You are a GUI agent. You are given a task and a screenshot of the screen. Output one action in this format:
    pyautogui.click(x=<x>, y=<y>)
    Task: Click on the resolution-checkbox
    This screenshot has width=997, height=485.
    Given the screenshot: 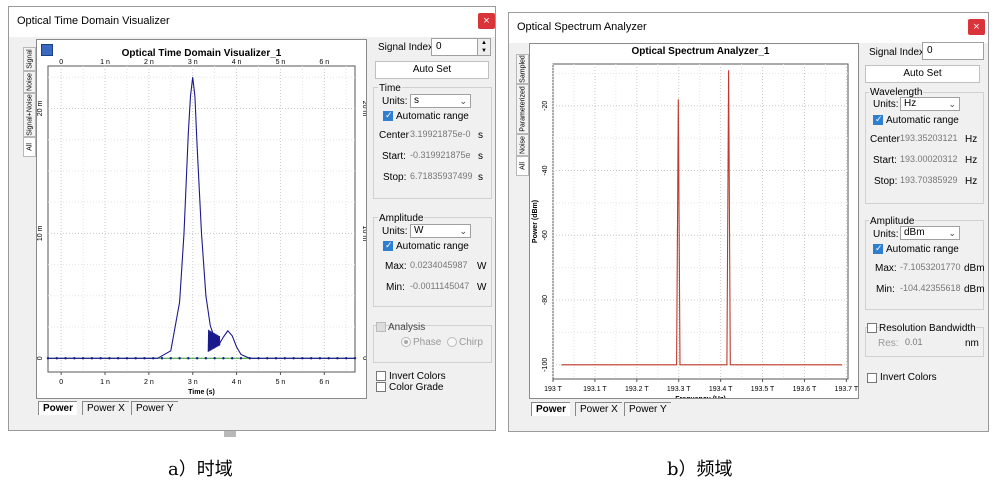 What is the action you would take?
    pyautogui.click(x=872, y=328)
    